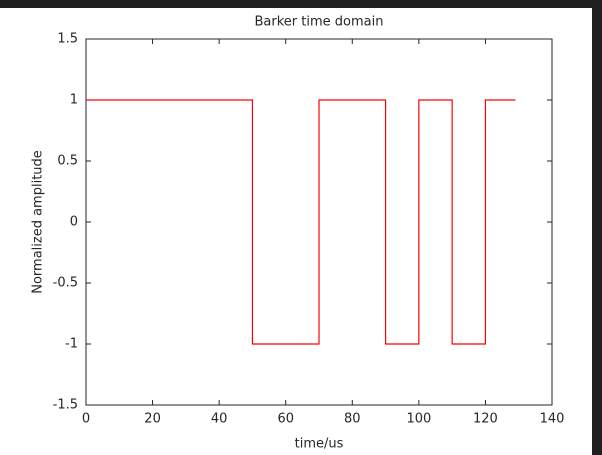 The height and width of the screenshot is (455, 602). Describe the element at coordinates (65, 283) in the screenshot. I see `y-tick-label: -0.5` at that location.